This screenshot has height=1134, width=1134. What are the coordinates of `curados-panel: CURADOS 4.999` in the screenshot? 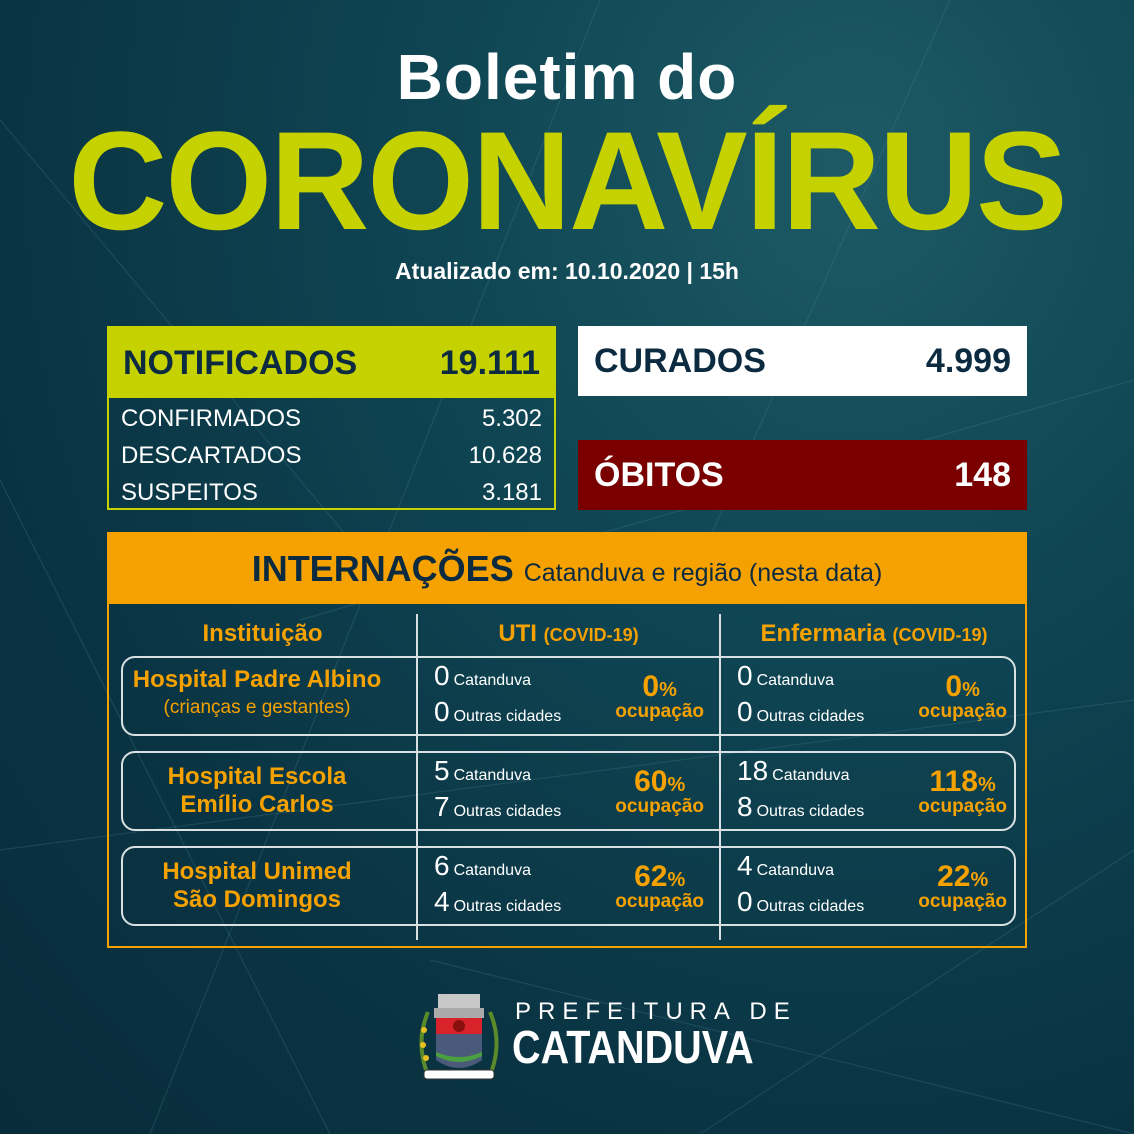 It's located at (802, 361).